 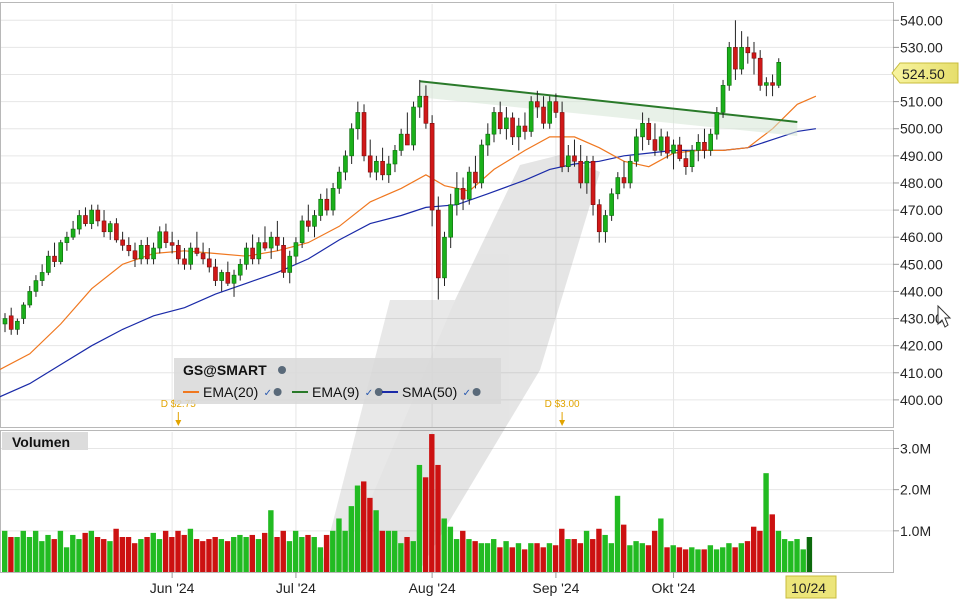 I want to click on trendline, so click(x=608, y=108).